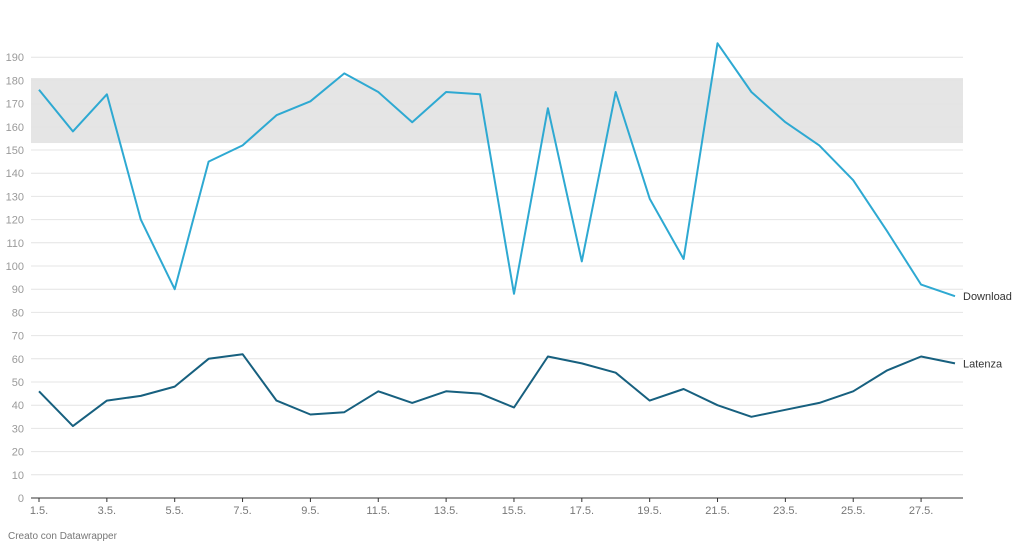 The image size is (1024, 552). What do you see at coordinates (175, 511) in the screenshot?
I see `x-tick-label: 5.5.` at bounding box center [175, 511].